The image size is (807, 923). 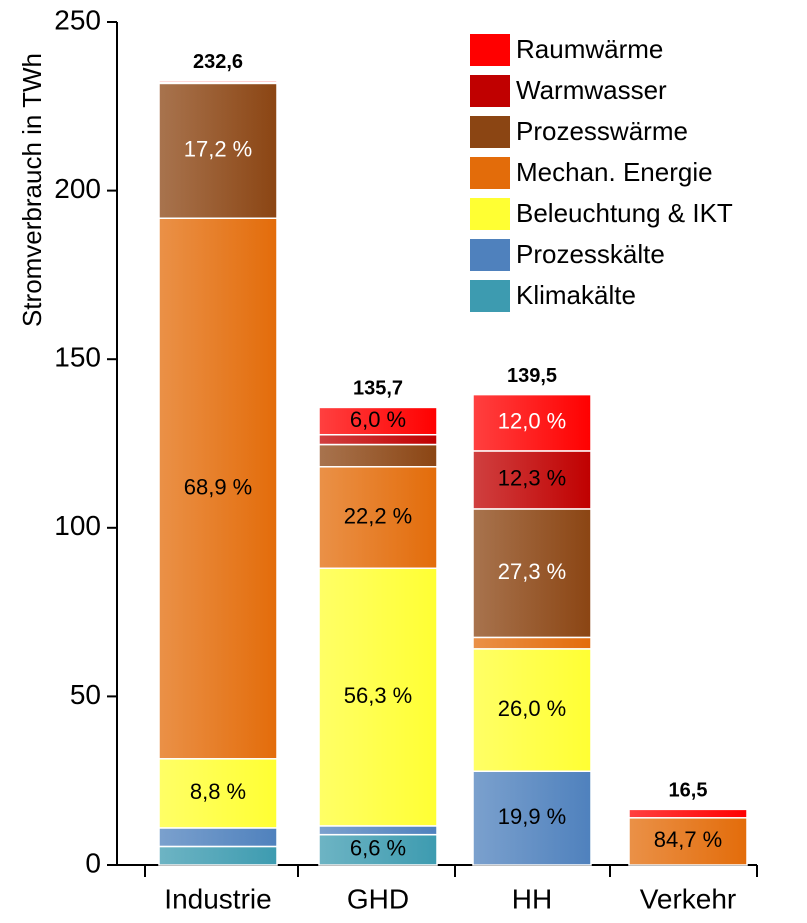 I want to click on y-tick-label: 250, so click(x=77, y=19).